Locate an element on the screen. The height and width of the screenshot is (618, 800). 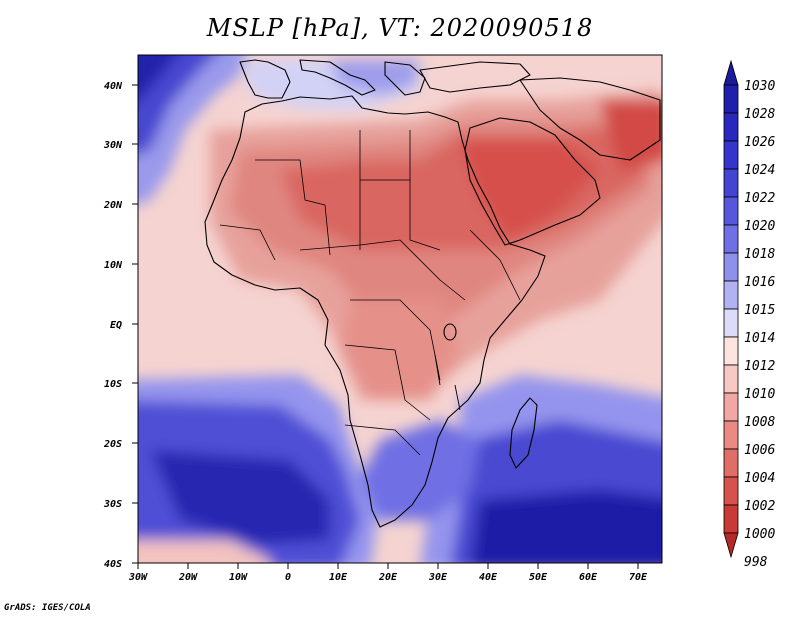
lat-tick-label: 10S is located at coordinates (113, 384).